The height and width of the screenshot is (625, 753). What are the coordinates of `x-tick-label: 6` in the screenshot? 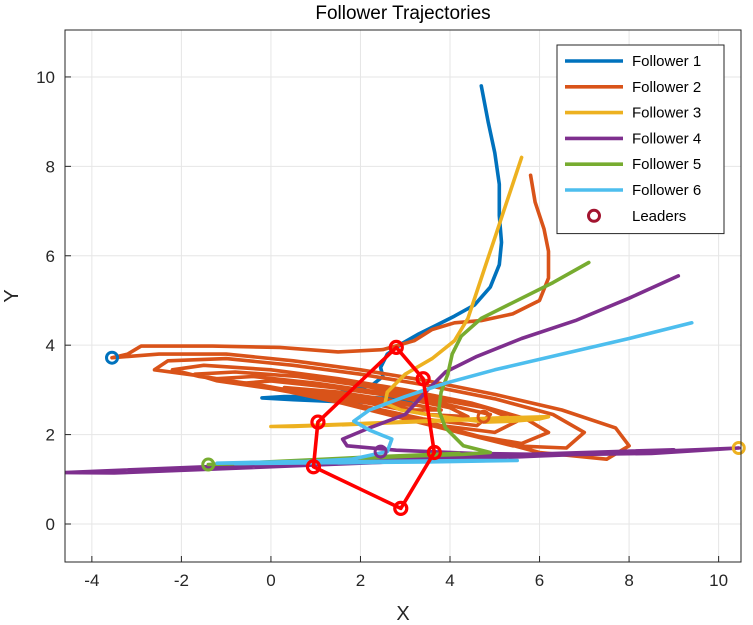 It's located at (539, 580).